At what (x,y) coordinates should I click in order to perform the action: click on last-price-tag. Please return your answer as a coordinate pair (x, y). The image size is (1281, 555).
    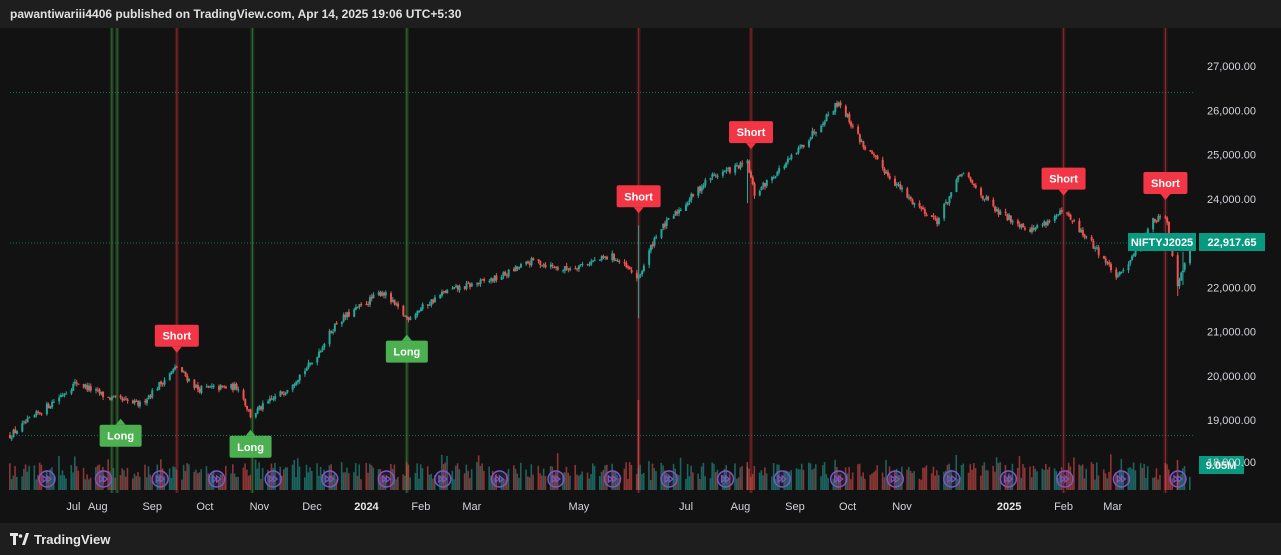
    Looking at the image, I should click on (1232, 242).